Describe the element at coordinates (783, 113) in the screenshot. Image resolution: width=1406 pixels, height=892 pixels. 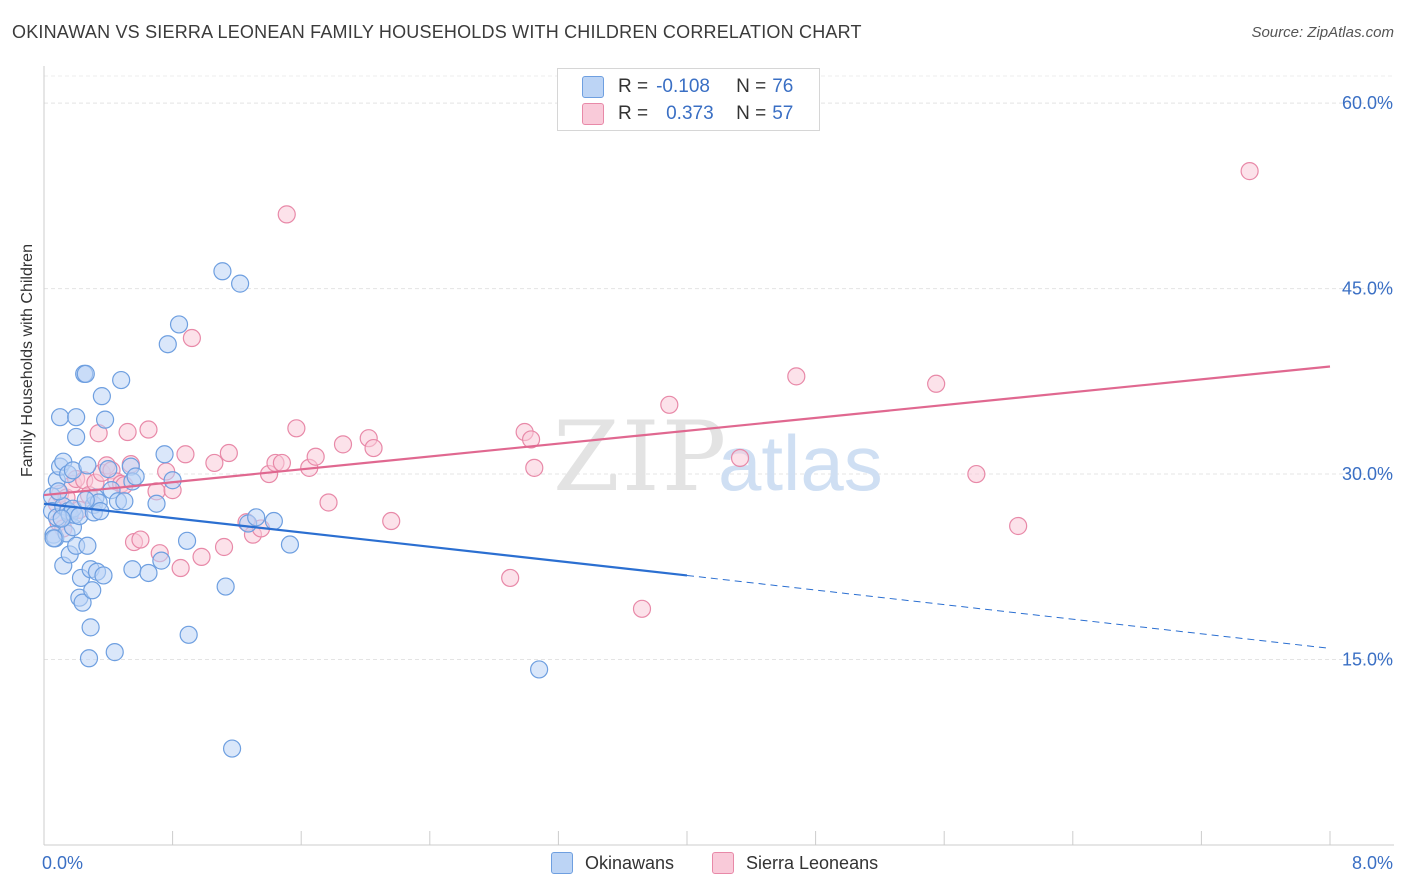
I see `n-value: 57` at that location.